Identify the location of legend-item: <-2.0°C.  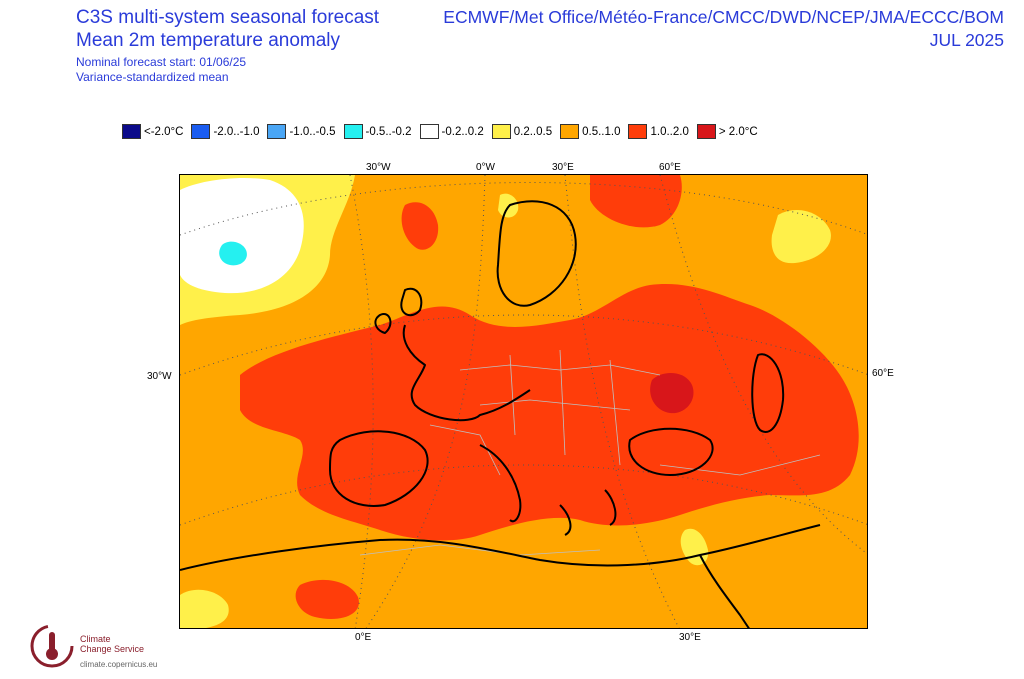
(152, 131).